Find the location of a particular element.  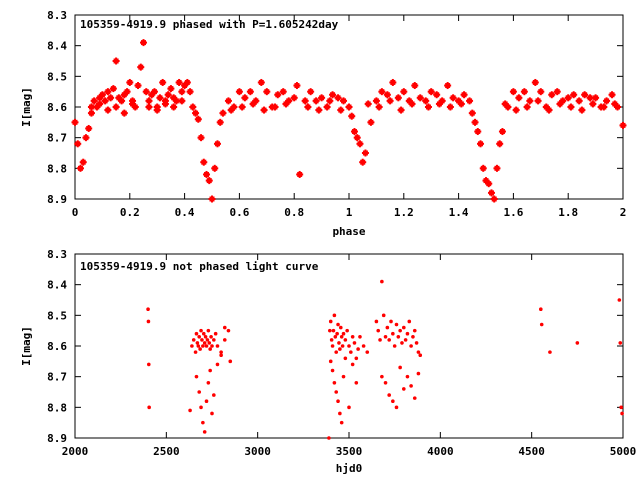

x-tick-label: 3500 is located at coordinates (349, 451).